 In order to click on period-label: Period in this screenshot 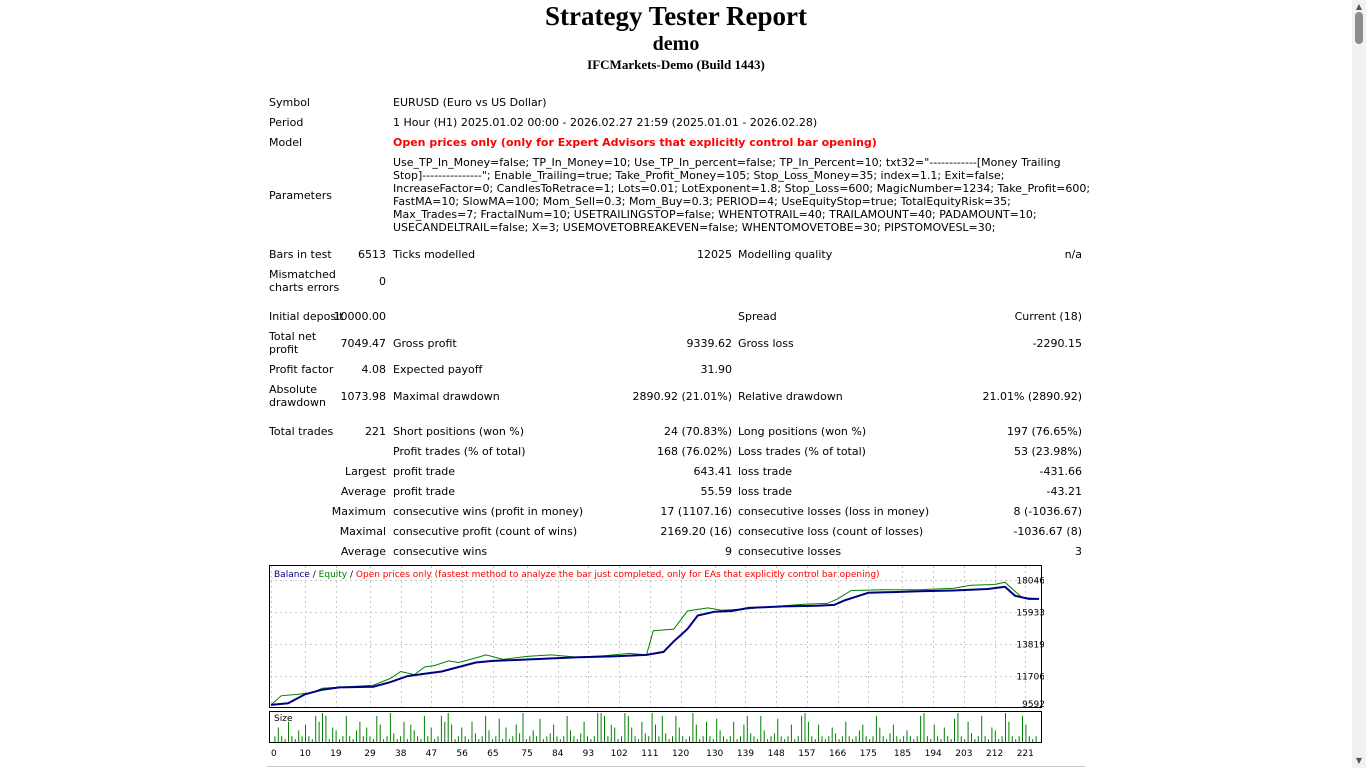, I will do `click(286, 122)`.